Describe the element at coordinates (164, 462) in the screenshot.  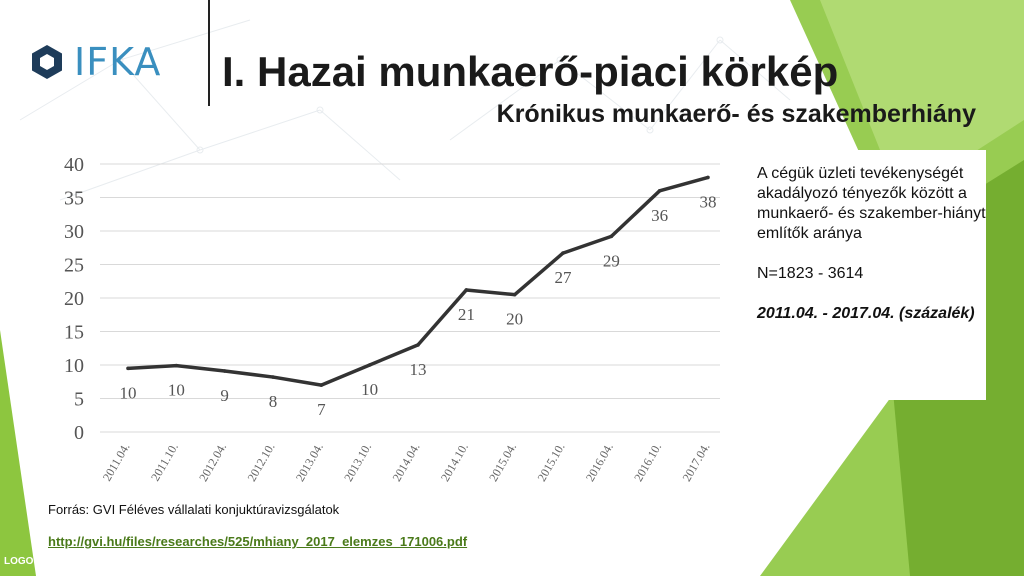
I see `x-tick-label: 2011.10.` at that location.